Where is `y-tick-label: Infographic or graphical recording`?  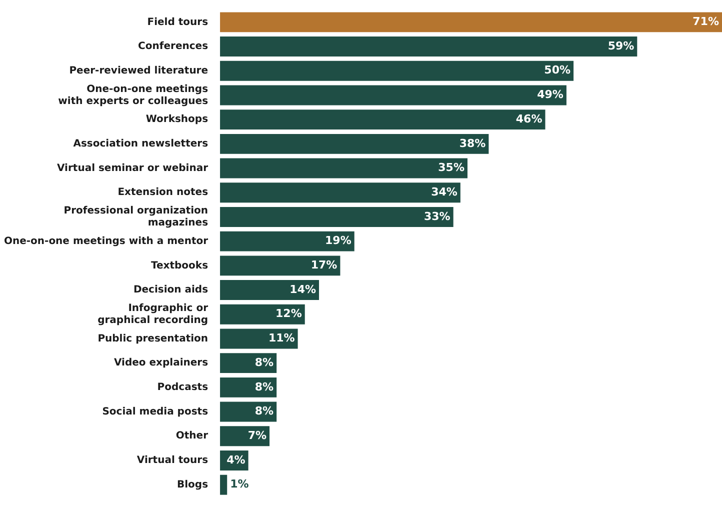
y-tick-label: Infographic or graphical recording is located at coordinates (153, 314).